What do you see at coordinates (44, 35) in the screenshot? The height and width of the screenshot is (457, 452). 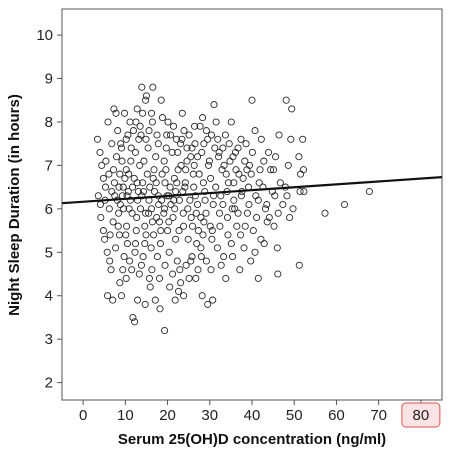 I see `y-tick-label: 10` at bounding box center [44, 35].